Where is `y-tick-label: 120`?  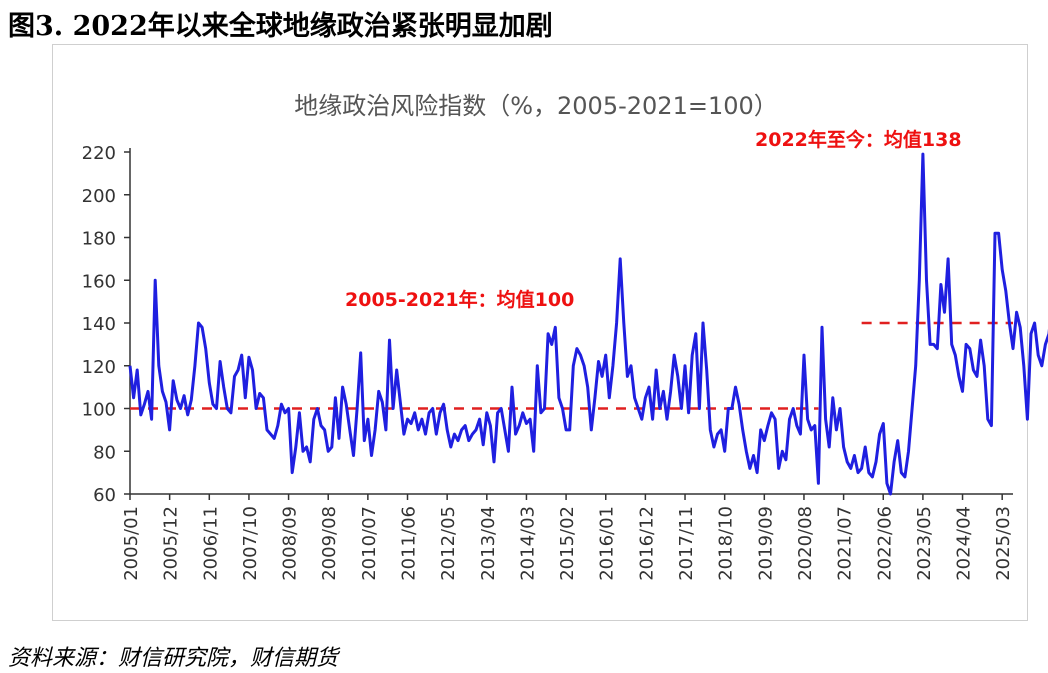 y-tick-label: 120 is located at coordinates (99, 367).